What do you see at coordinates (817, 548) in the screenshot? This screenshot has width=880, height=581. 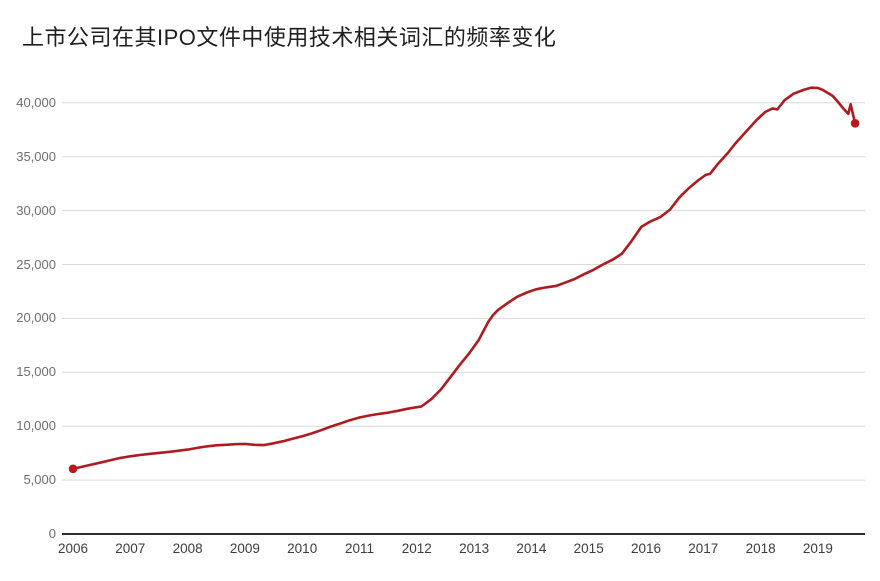 I see `x-axis-tick-label: 2019` at bounding box center [817, 548].